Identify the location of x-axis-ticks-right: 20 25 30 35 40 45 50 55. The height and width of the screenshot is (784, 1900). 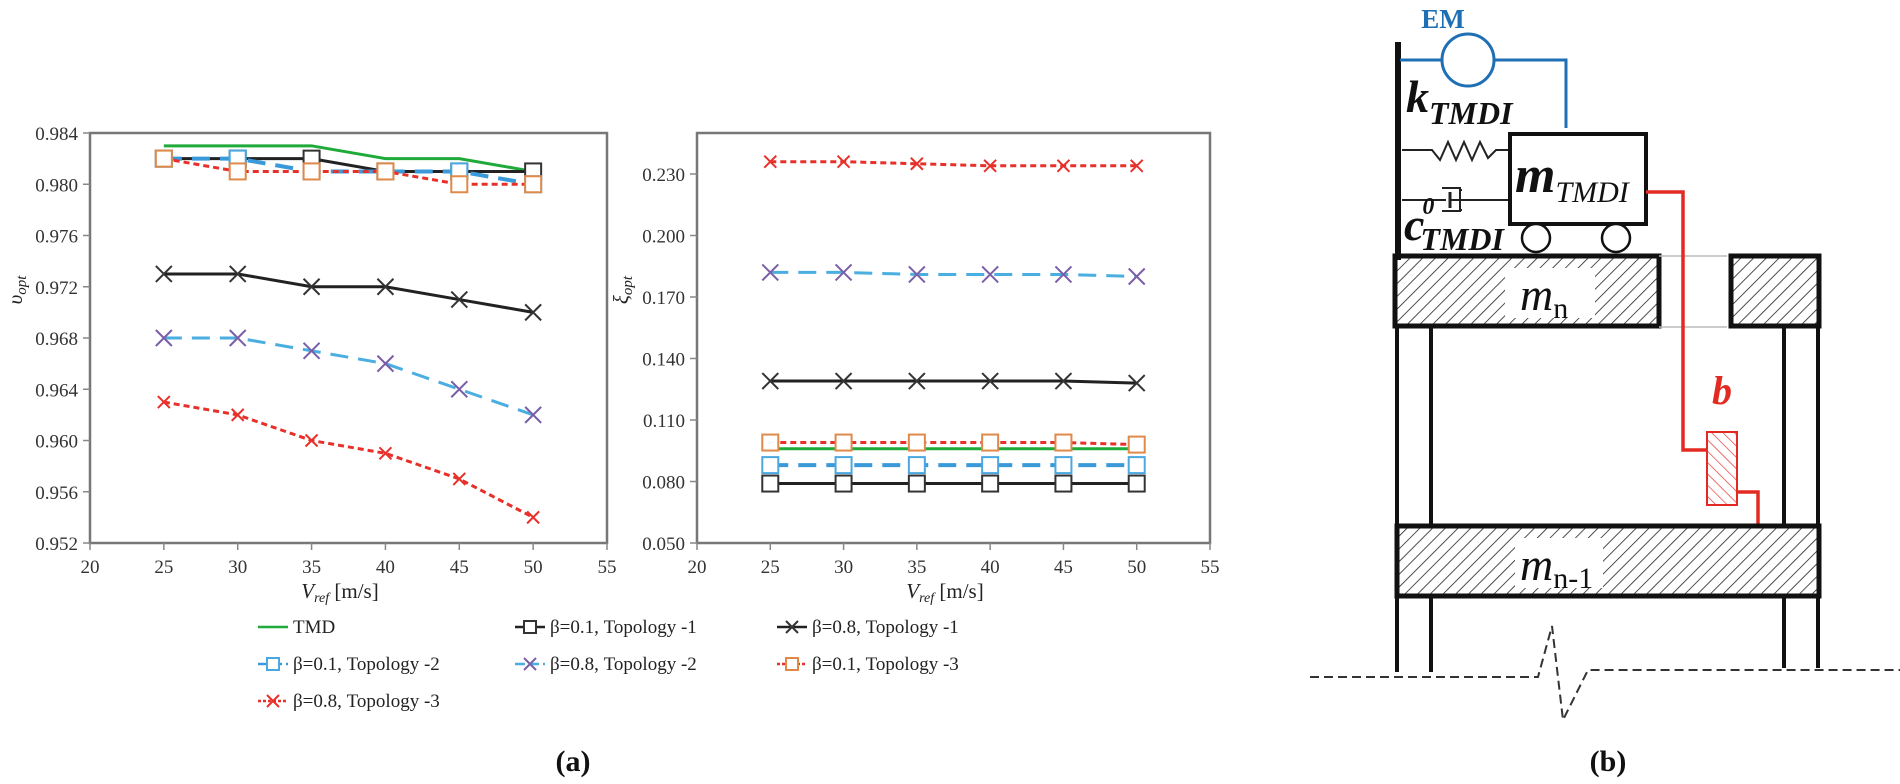
(954, 560).